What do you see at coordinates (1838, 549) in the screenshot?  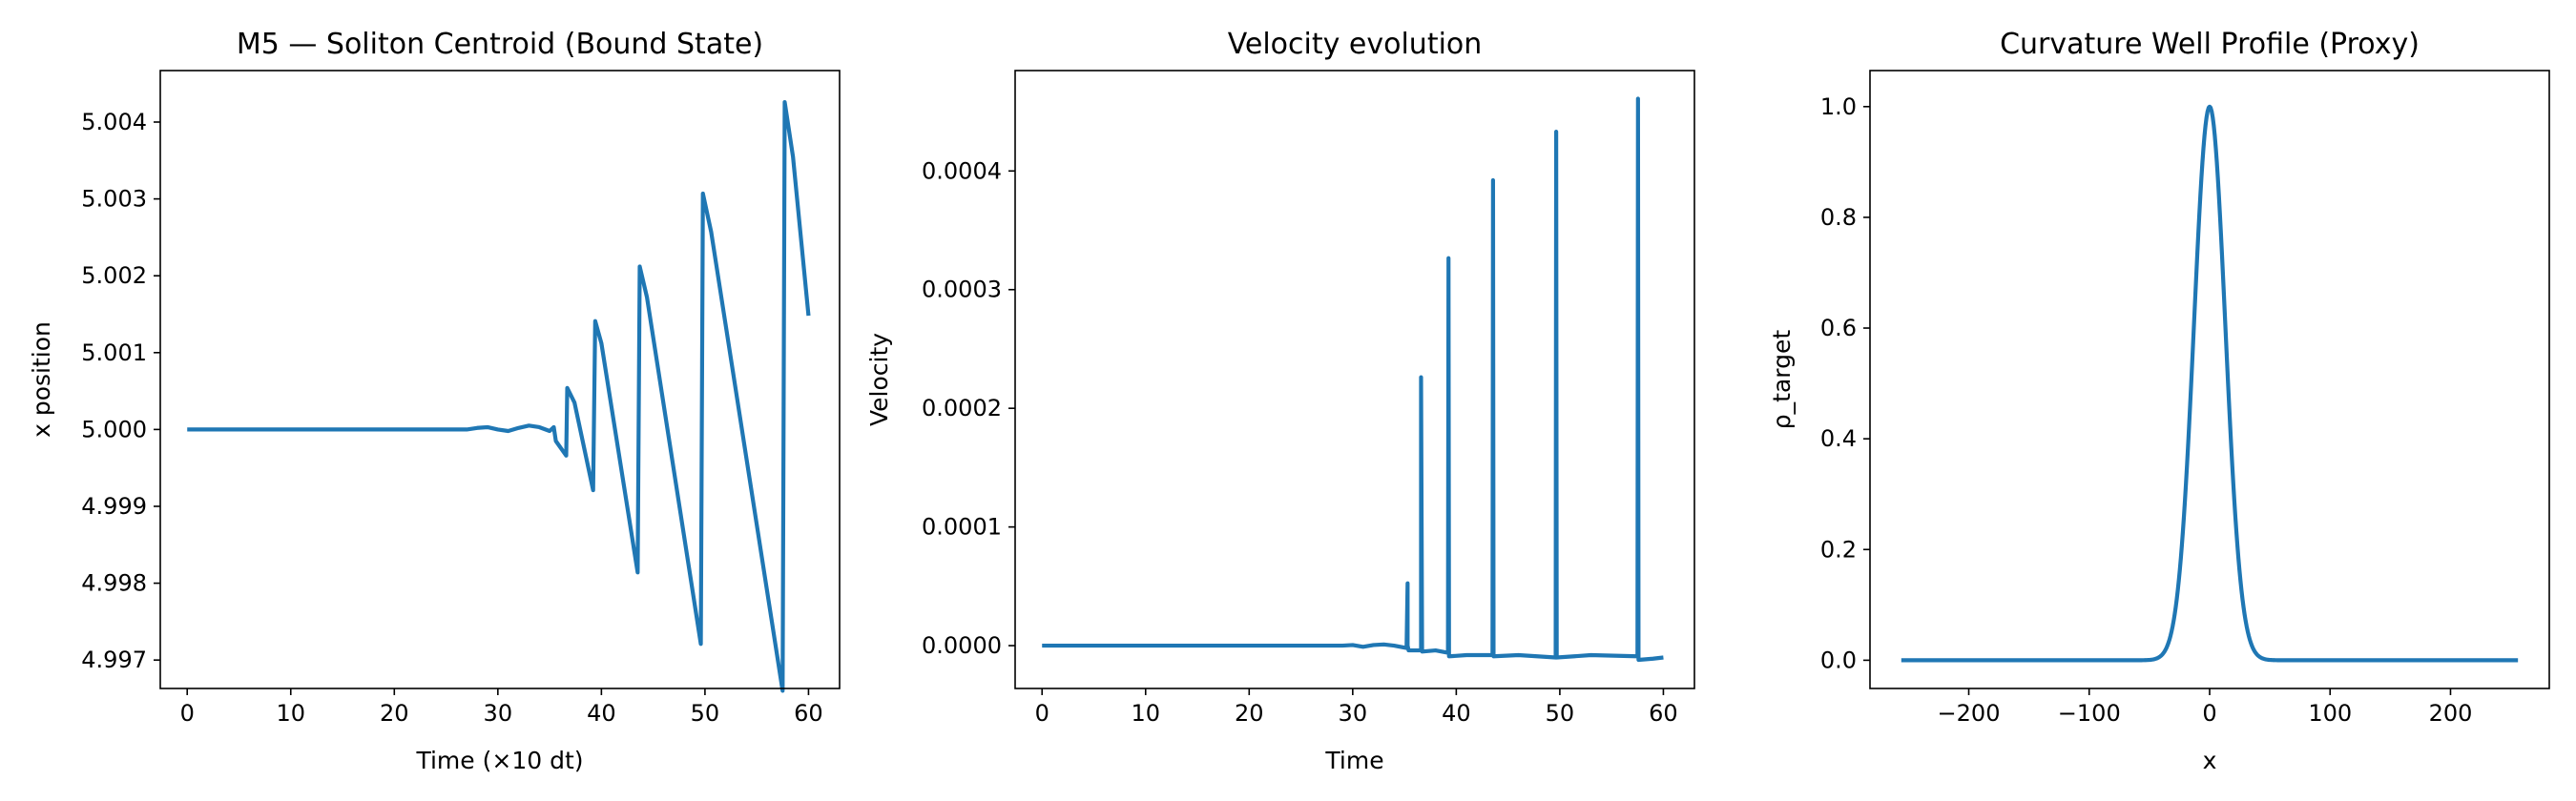 I see `y-tick-label: 0.2` at bounding box center [1838, 549].